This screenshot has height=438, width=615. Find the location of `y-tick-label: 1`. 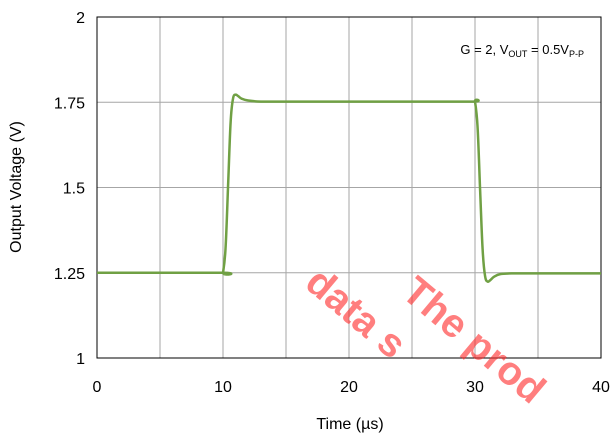

y-tick-label: 1 is located at coordinates (80, 359).